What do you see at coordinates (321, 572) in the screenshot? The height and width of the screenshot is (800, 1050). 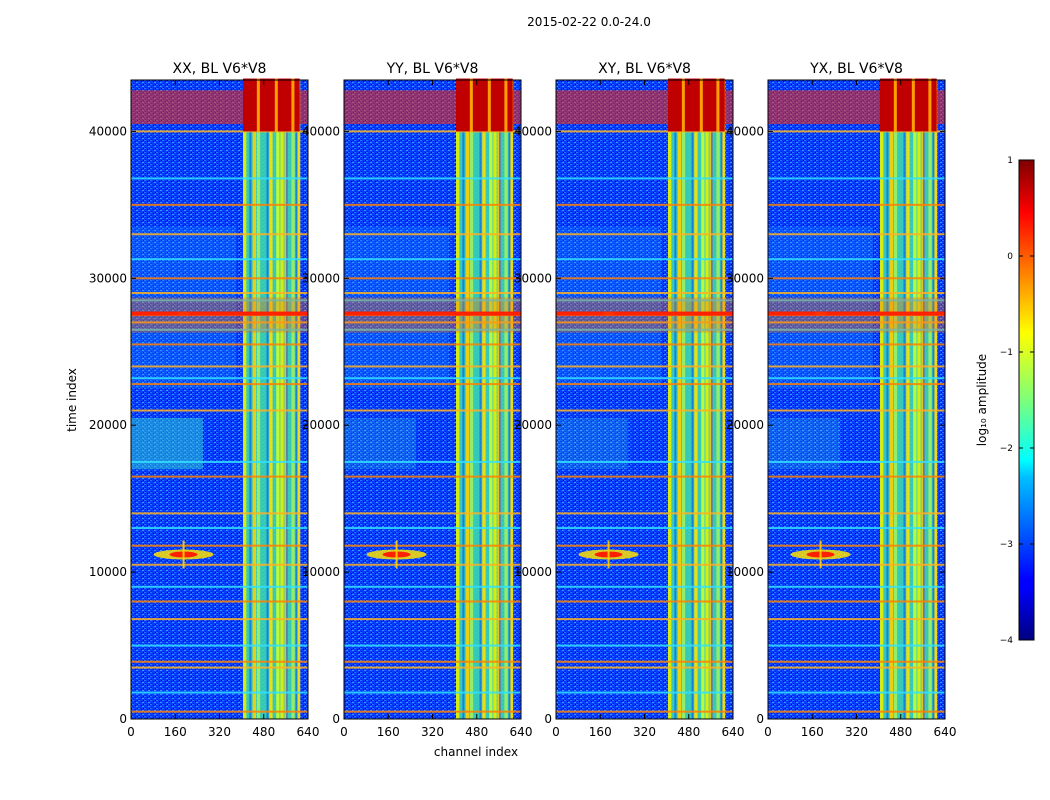 I see `y-tick-label: 10000` at bounding box center [321, 572].